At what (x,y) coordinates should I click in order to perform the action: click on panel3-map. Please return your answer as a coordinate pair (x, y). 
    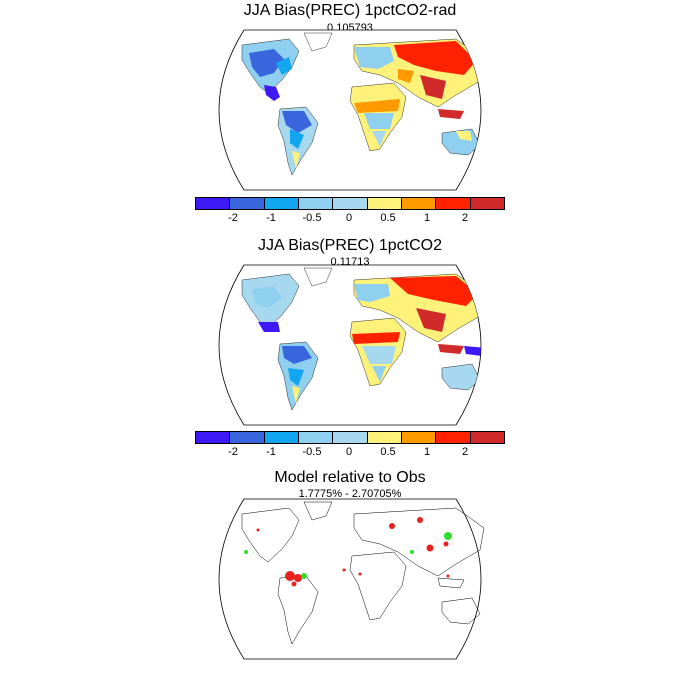
    Looking at the image, I should click on (351, 579).